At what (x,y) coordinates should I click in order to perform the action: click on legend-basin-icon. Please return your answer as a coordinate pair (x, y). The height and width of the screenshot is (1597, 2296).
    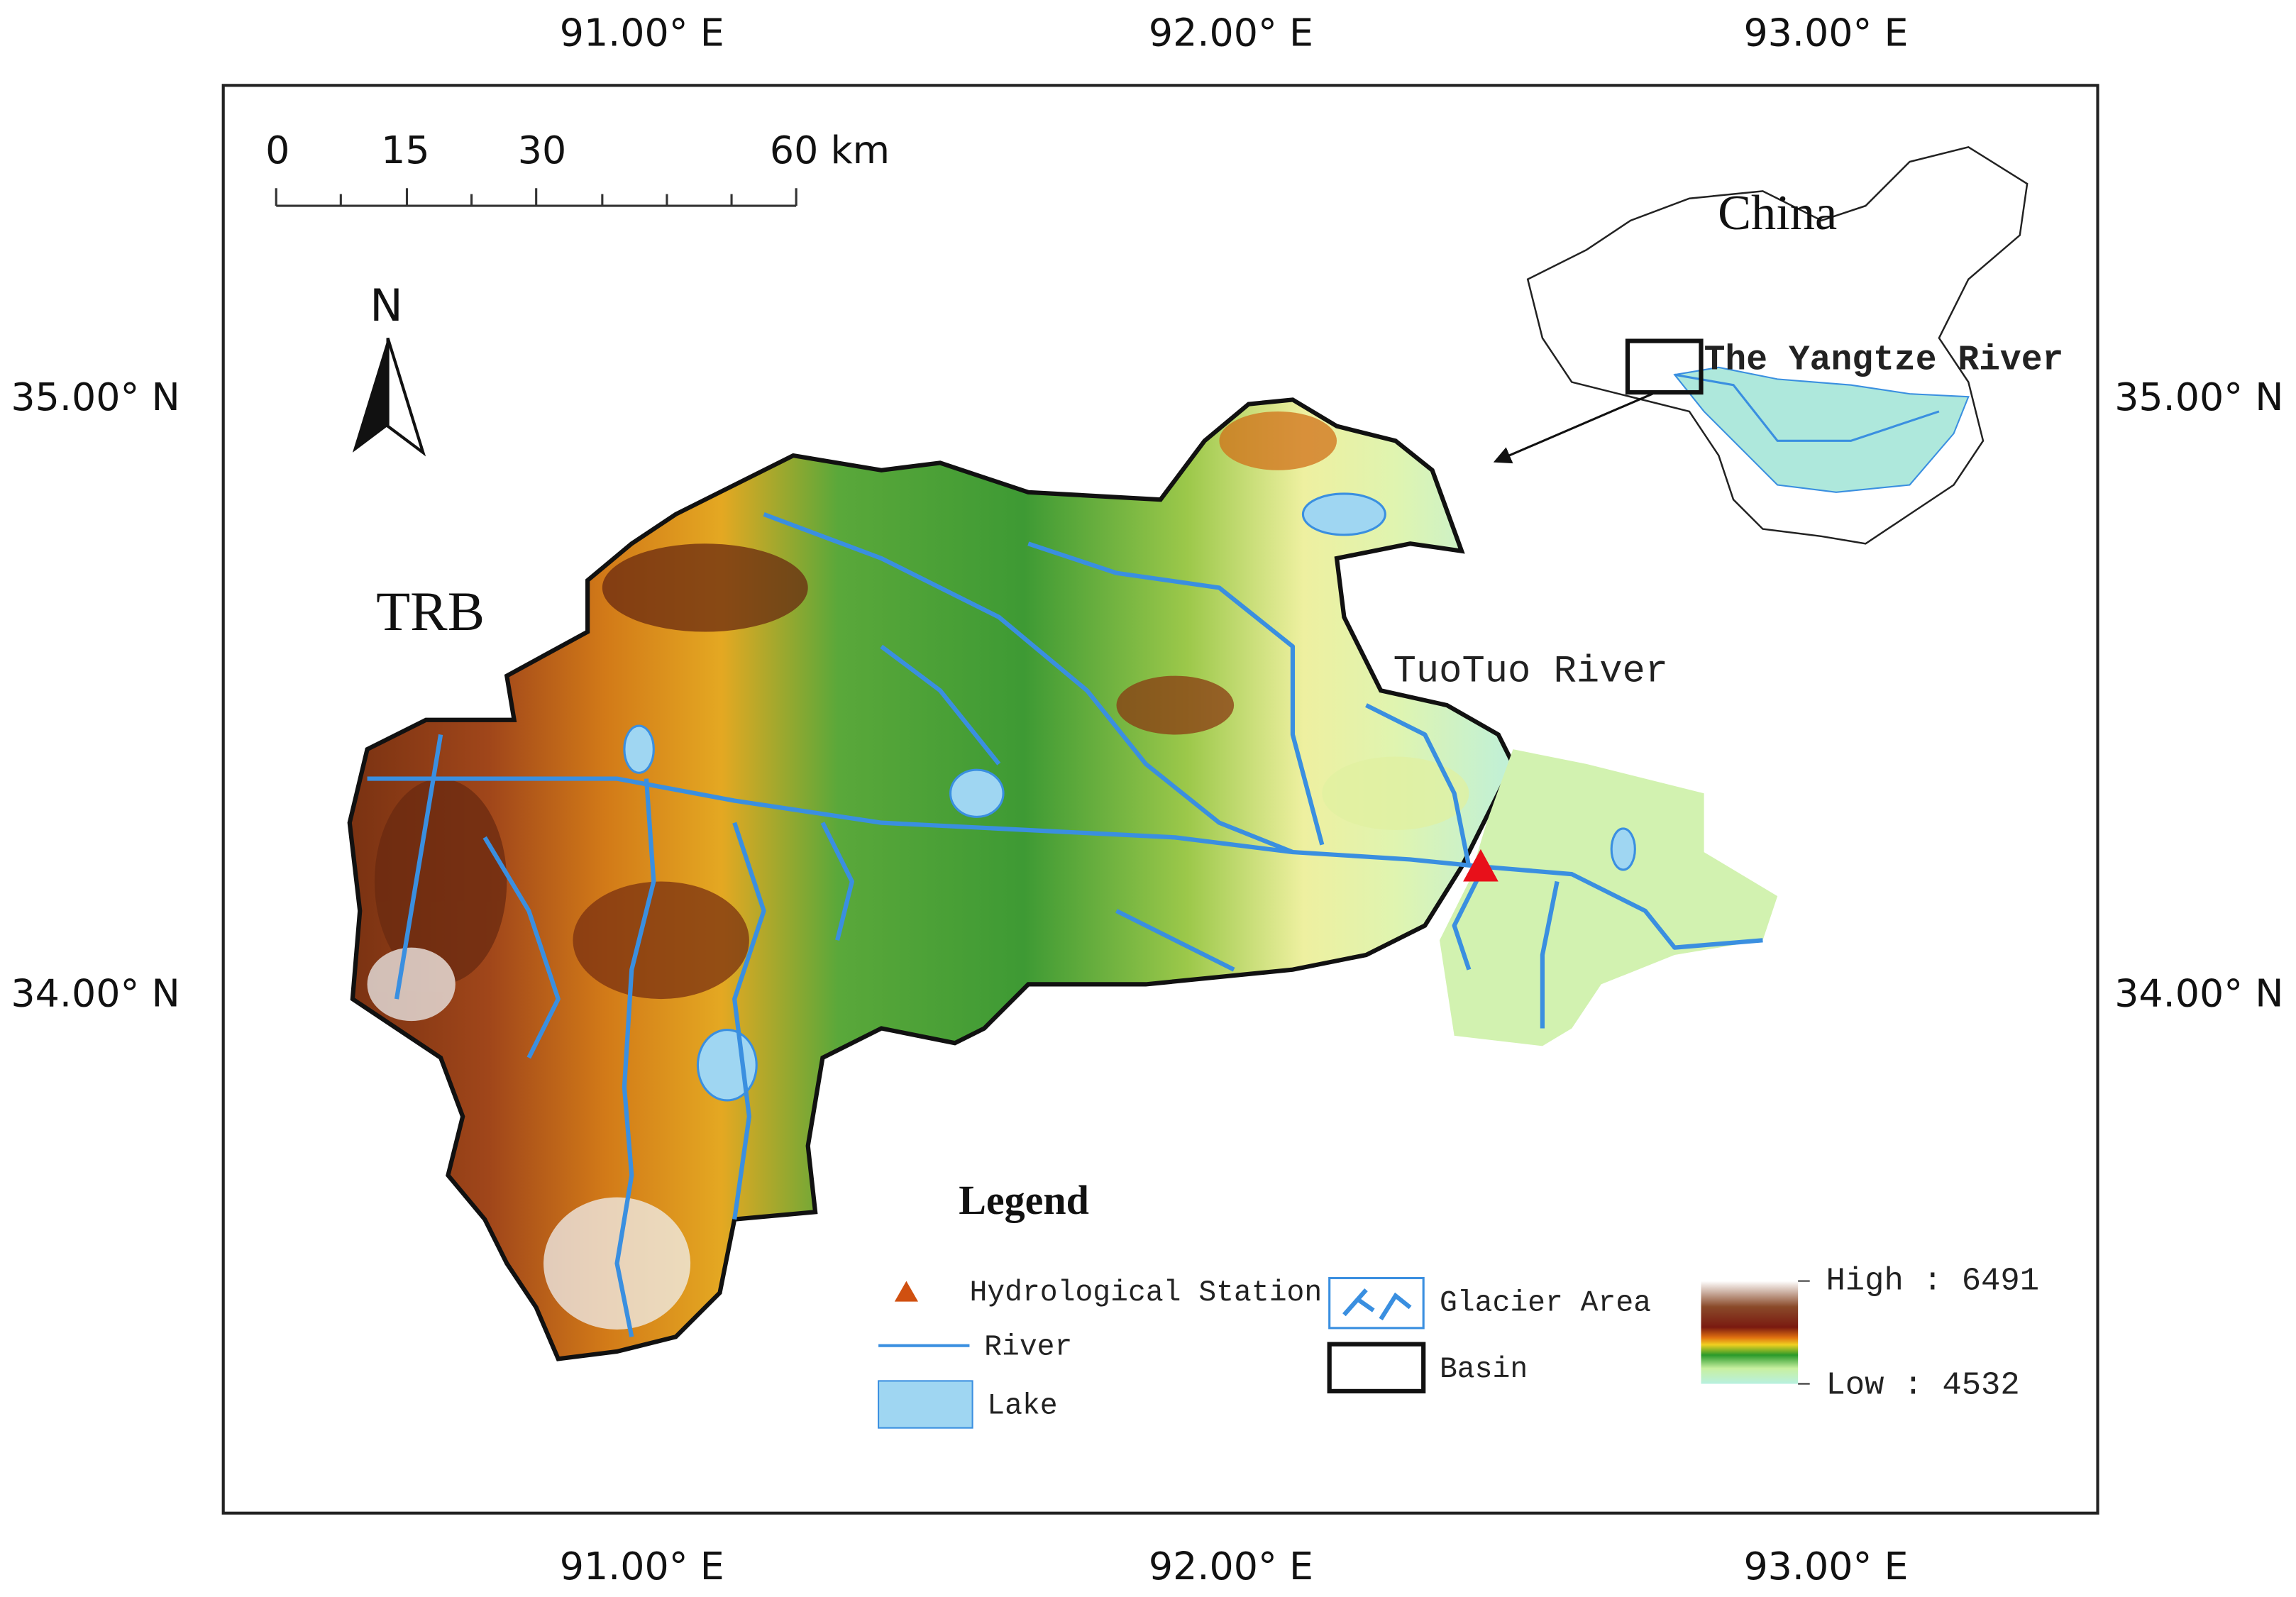
    Looking at the image, I should click on (1377, 1368).